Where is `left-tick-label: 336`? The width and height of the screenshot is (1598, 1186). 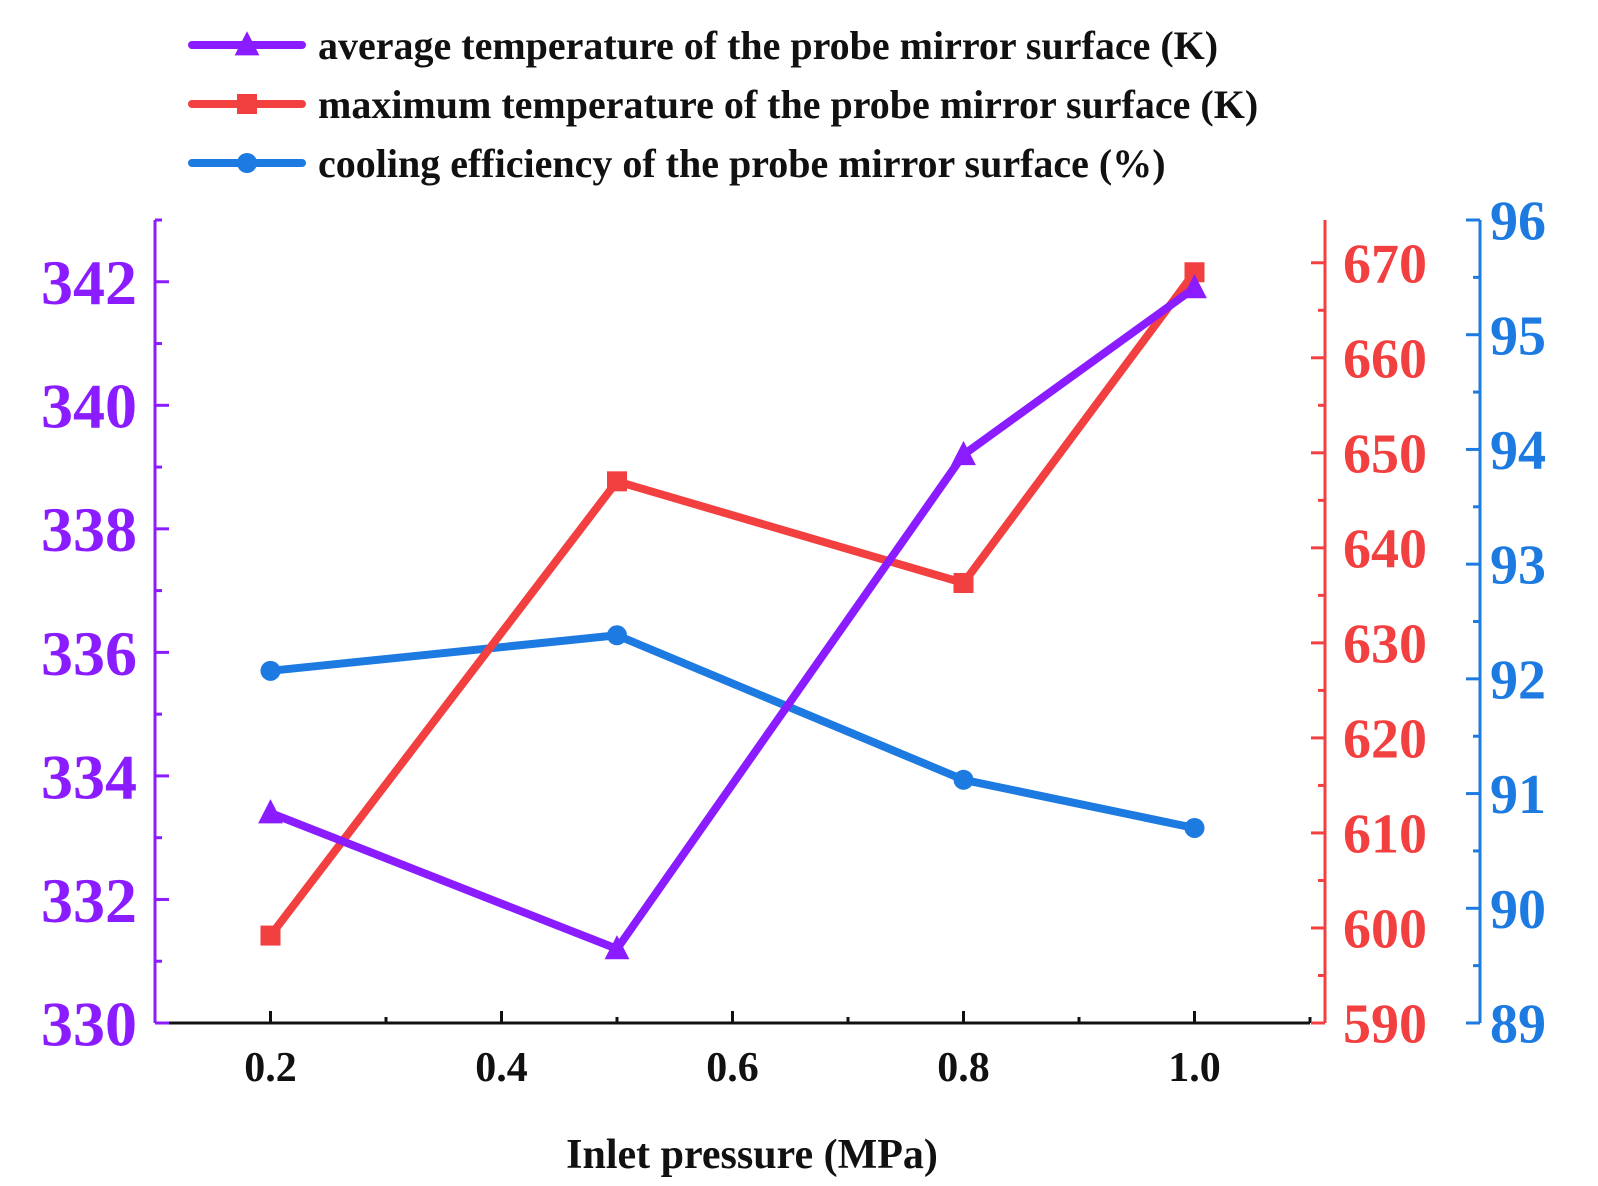 left-tick-label: 336 is located at coordinates (89, 653).